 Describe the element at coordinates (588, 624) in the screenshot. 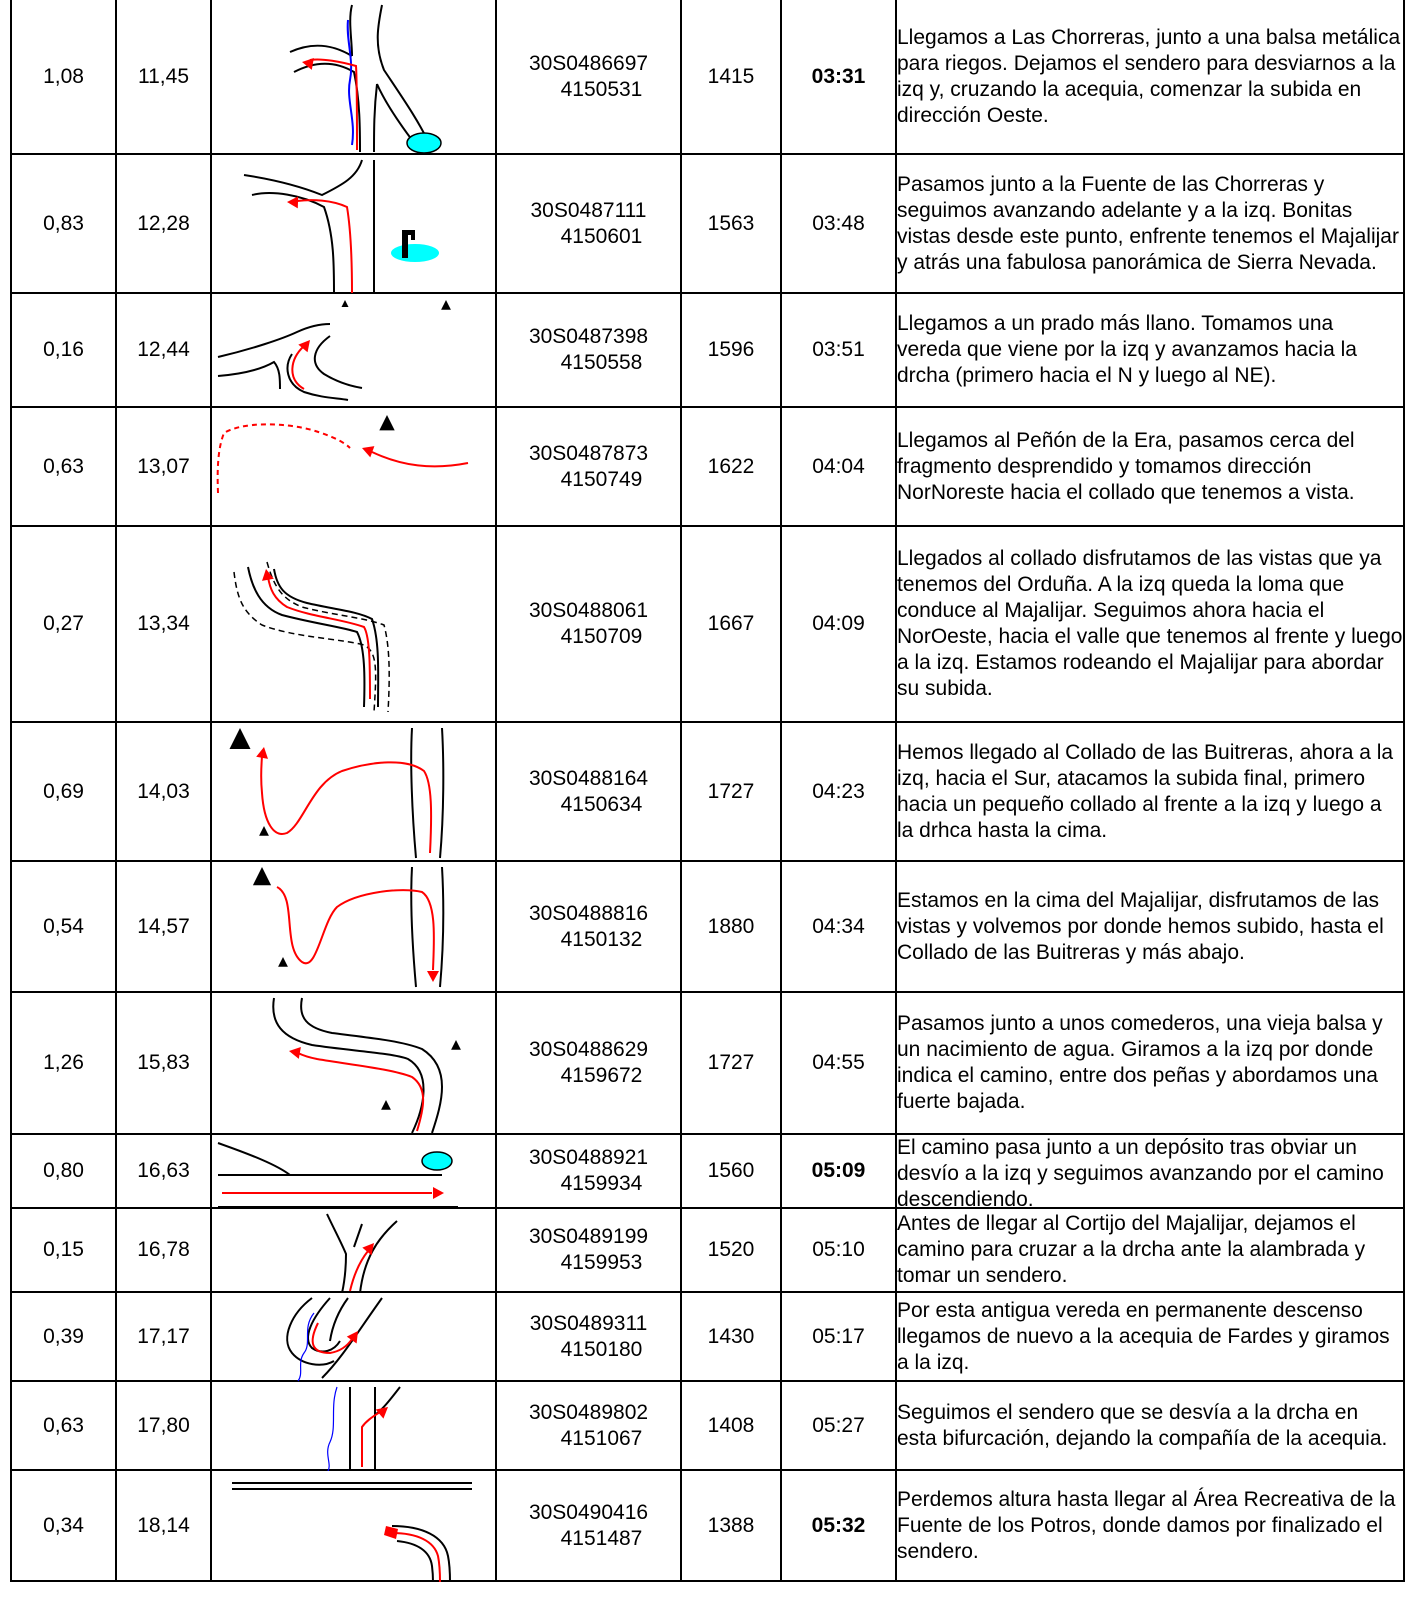

I see `utm-coordinates: 30S0488061 4150709` at that location.